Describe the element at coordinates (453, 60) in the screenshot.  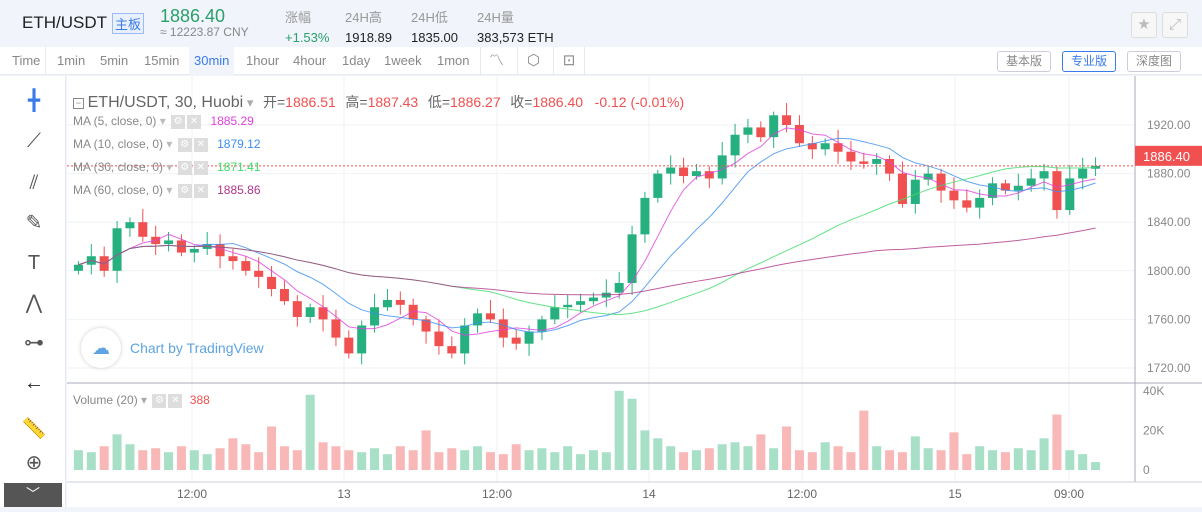
I see `timeframe-1mon: 1mon` at that location.